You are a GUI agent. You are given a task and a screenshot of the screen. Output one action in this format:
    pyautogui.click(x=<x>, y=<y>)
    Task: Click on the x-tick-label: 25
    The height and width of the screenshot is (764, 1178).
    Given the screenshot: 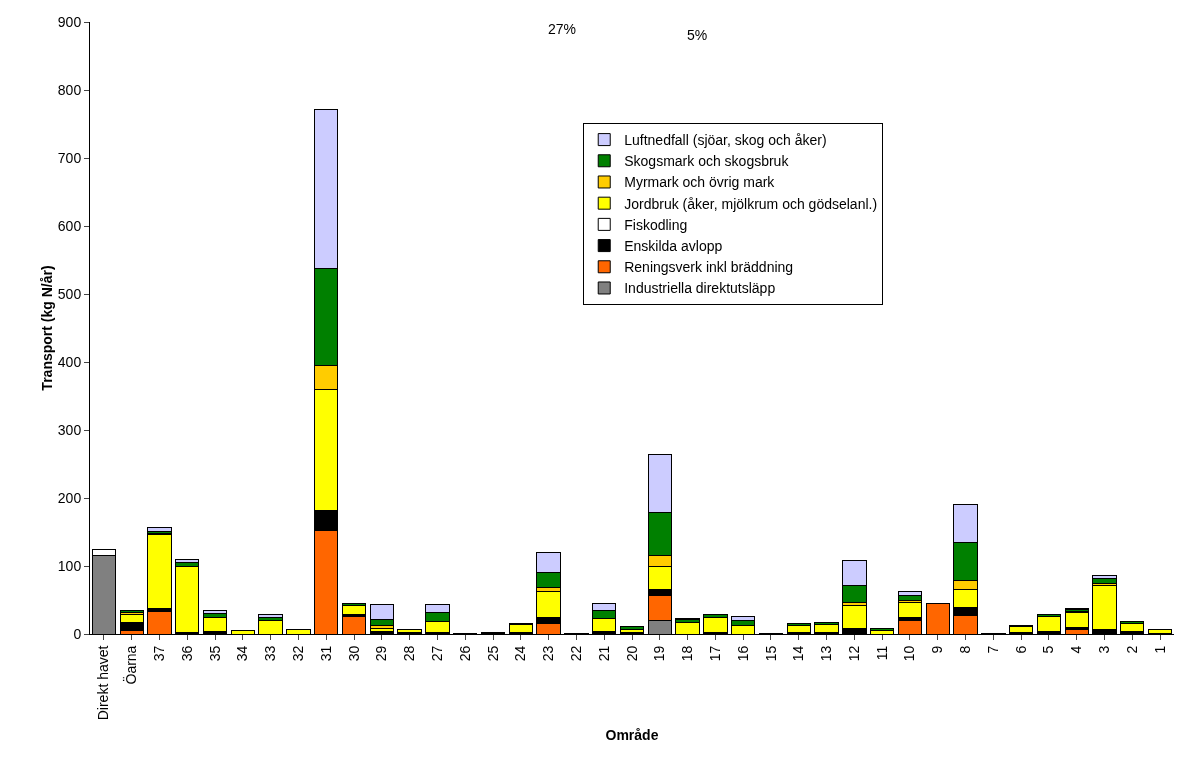 What is the action you would take?
    pyautogui.click(x=492, y=653)
    